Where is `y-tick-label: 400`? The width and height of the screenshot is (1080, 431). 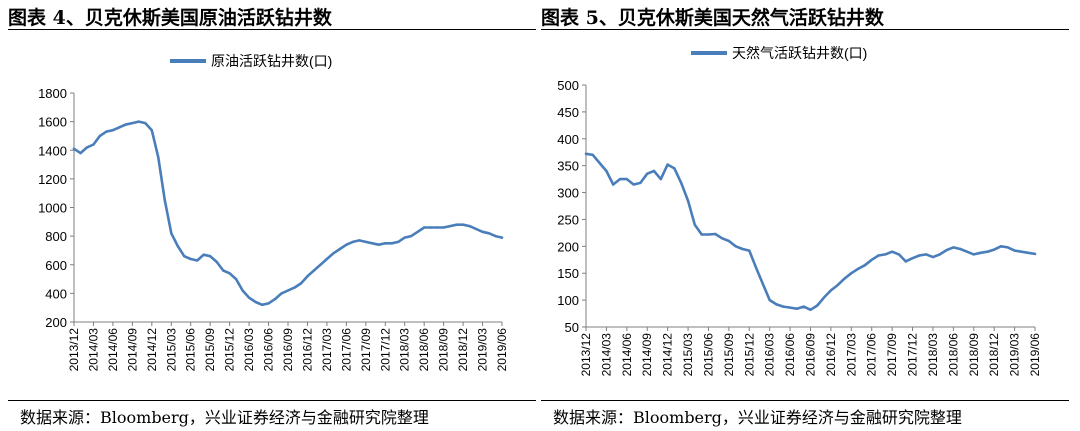 y-tick-label: 400 is located at coordinates (568, 139).